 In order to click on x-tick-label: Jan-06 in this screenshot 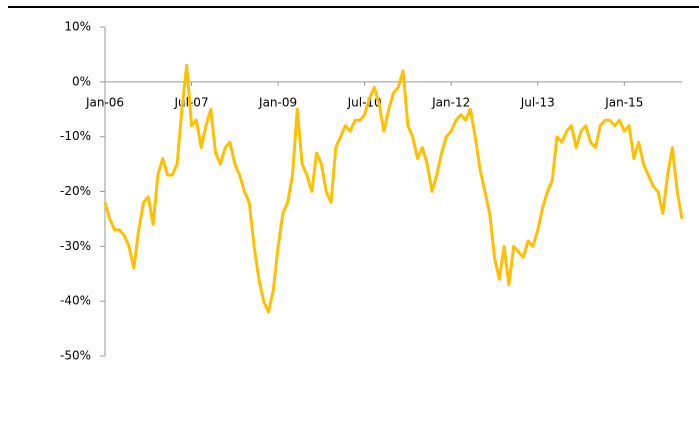, I will do `click(104, 102)`.